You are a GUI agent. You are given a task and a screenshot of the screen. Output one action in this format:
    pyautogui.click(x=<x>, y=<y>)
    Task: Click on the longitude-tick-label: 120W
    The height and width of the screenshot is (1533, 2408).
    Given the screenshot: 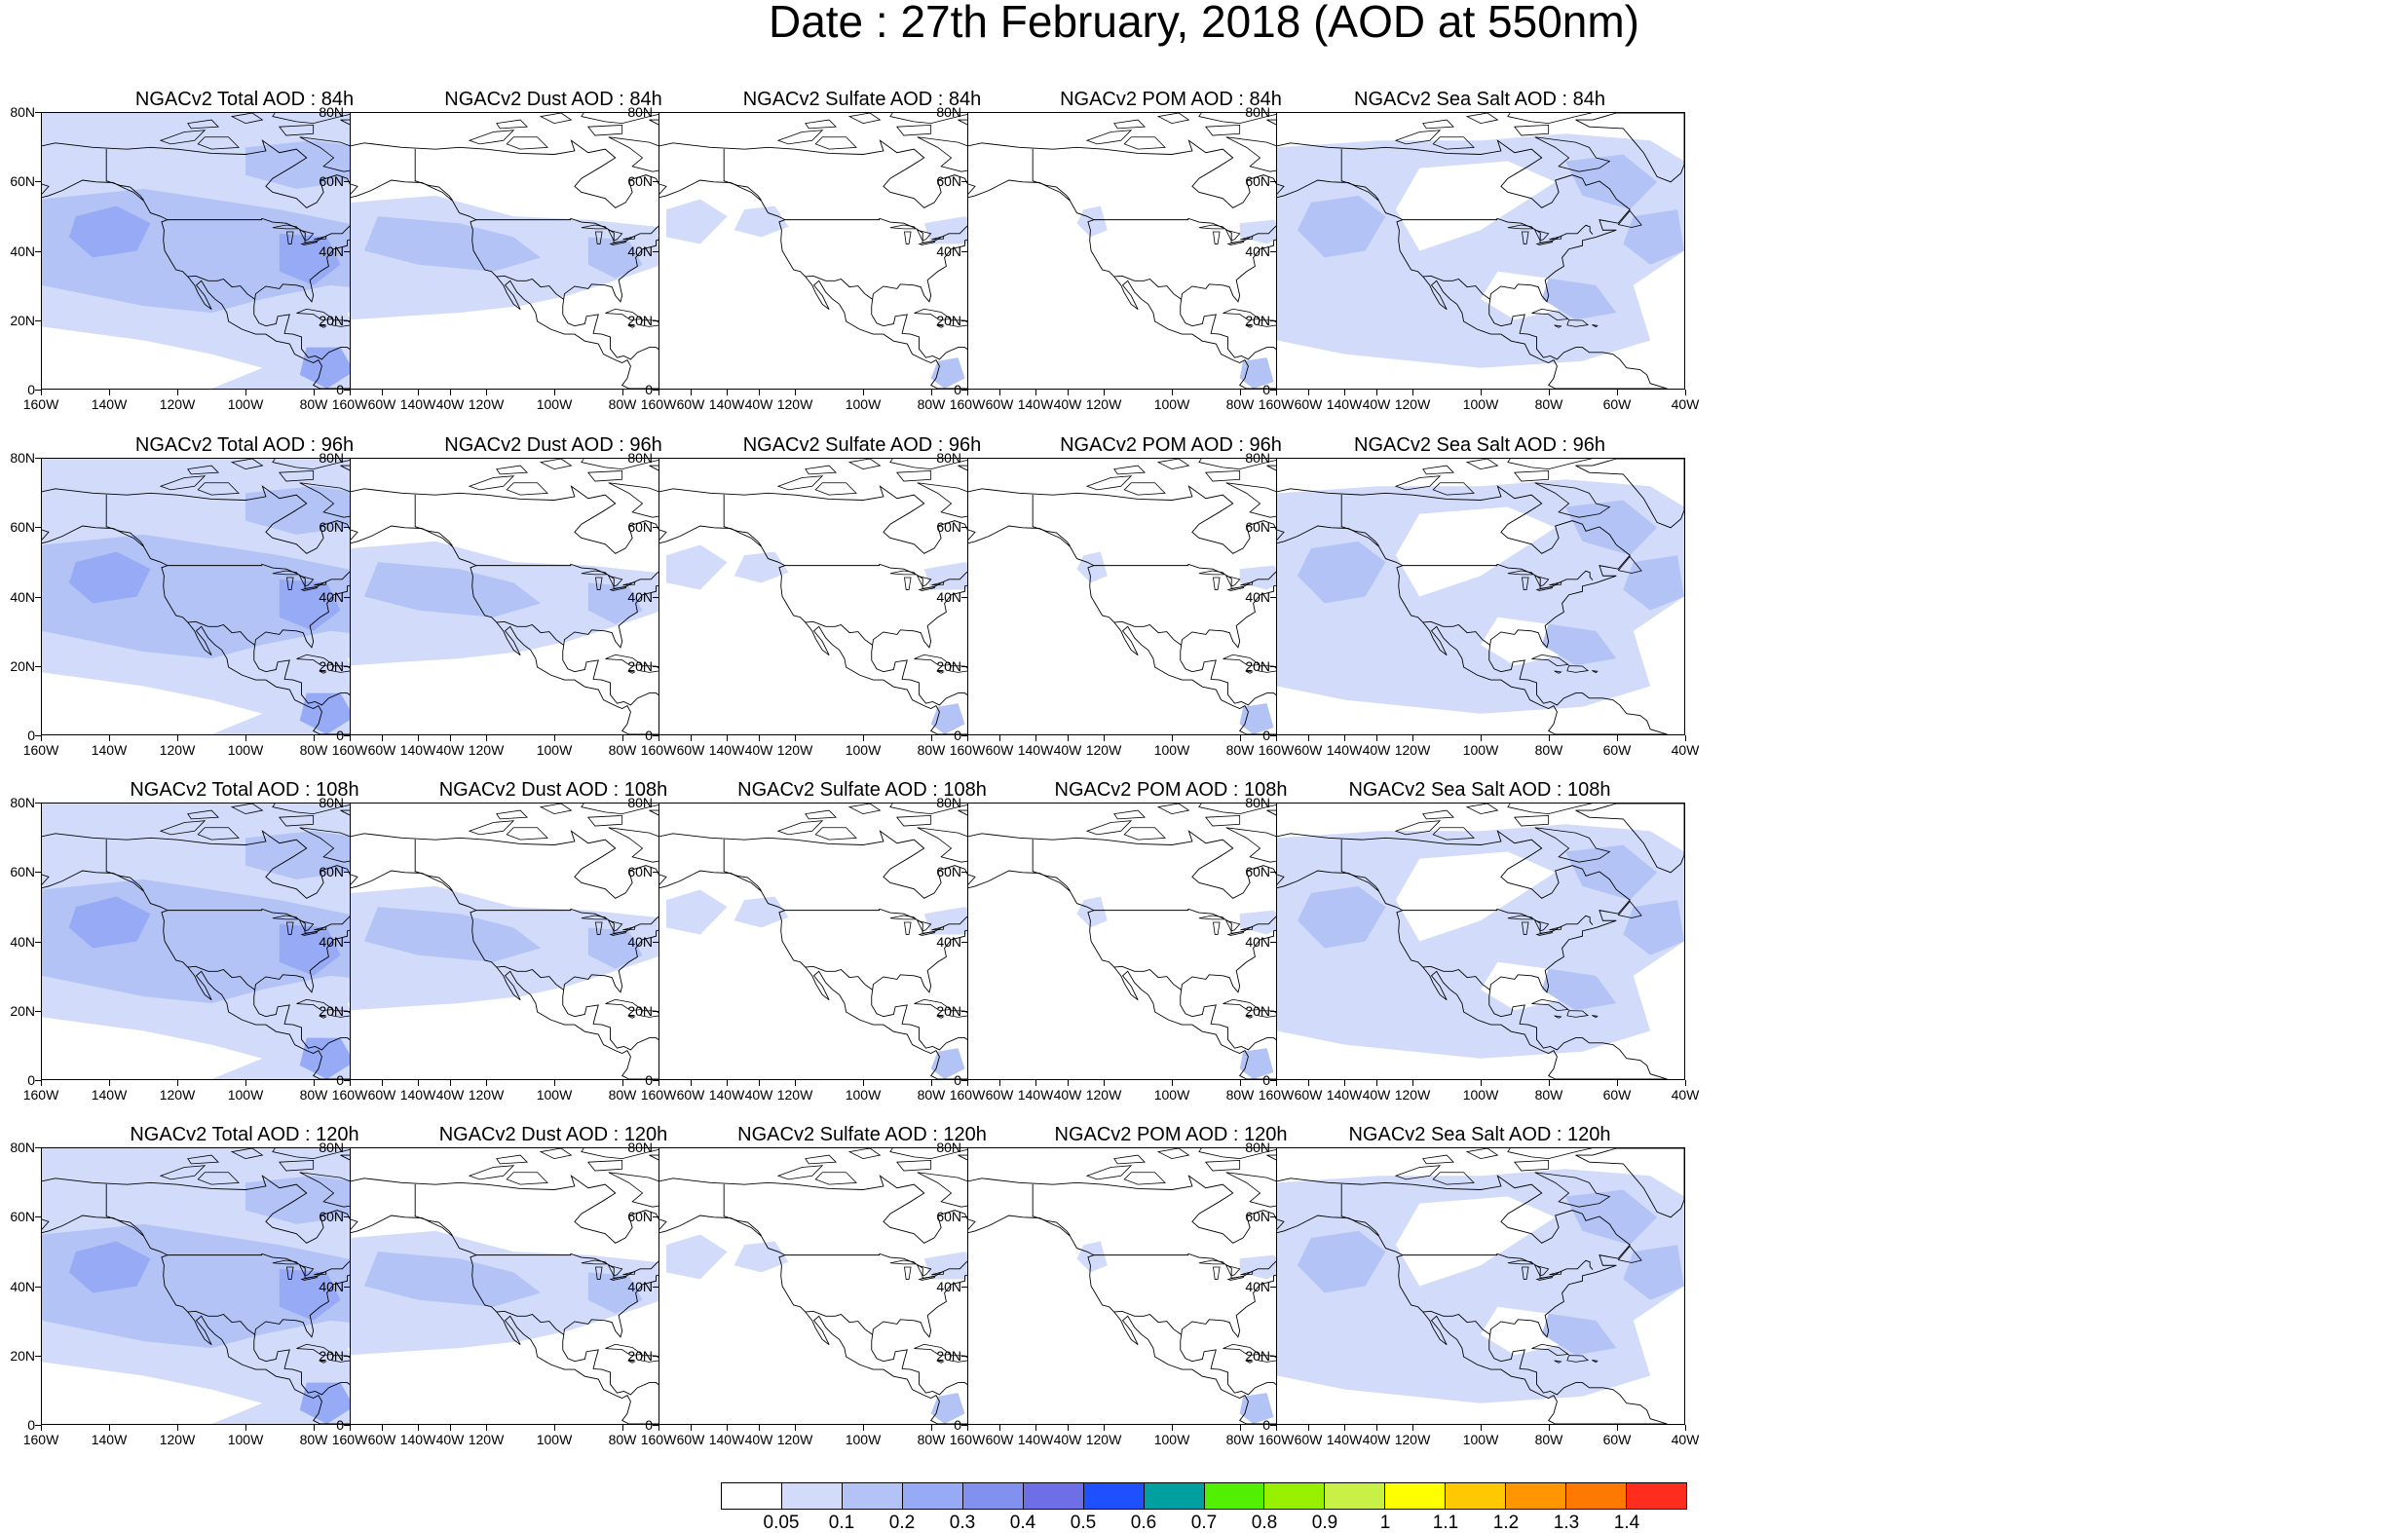 What is the action you would take?
    pyautogui.click(x=177, y=1095)
    